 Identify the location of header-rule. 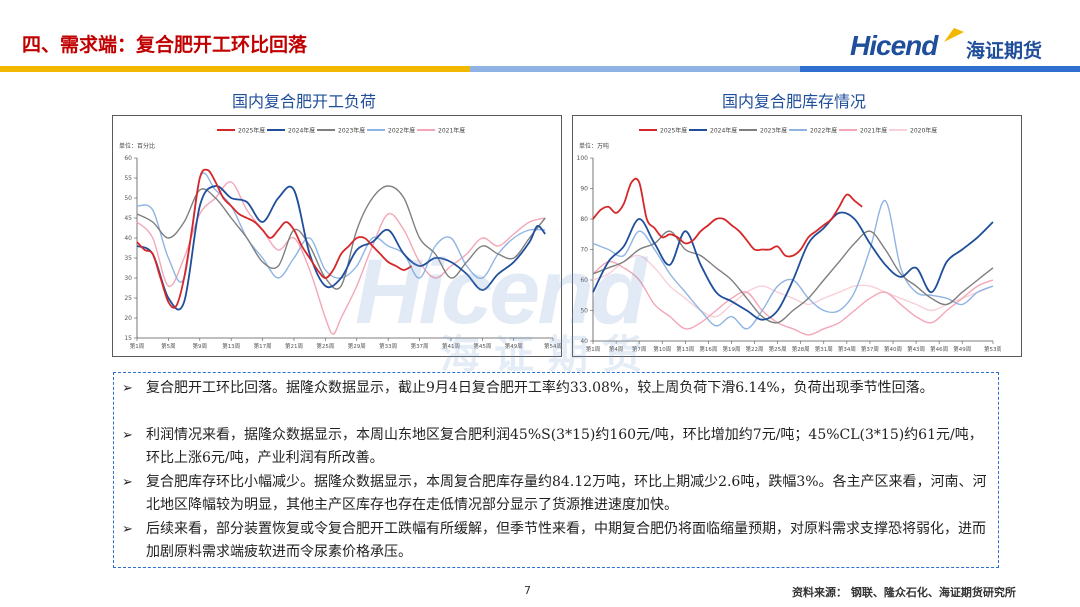
(540, 69).